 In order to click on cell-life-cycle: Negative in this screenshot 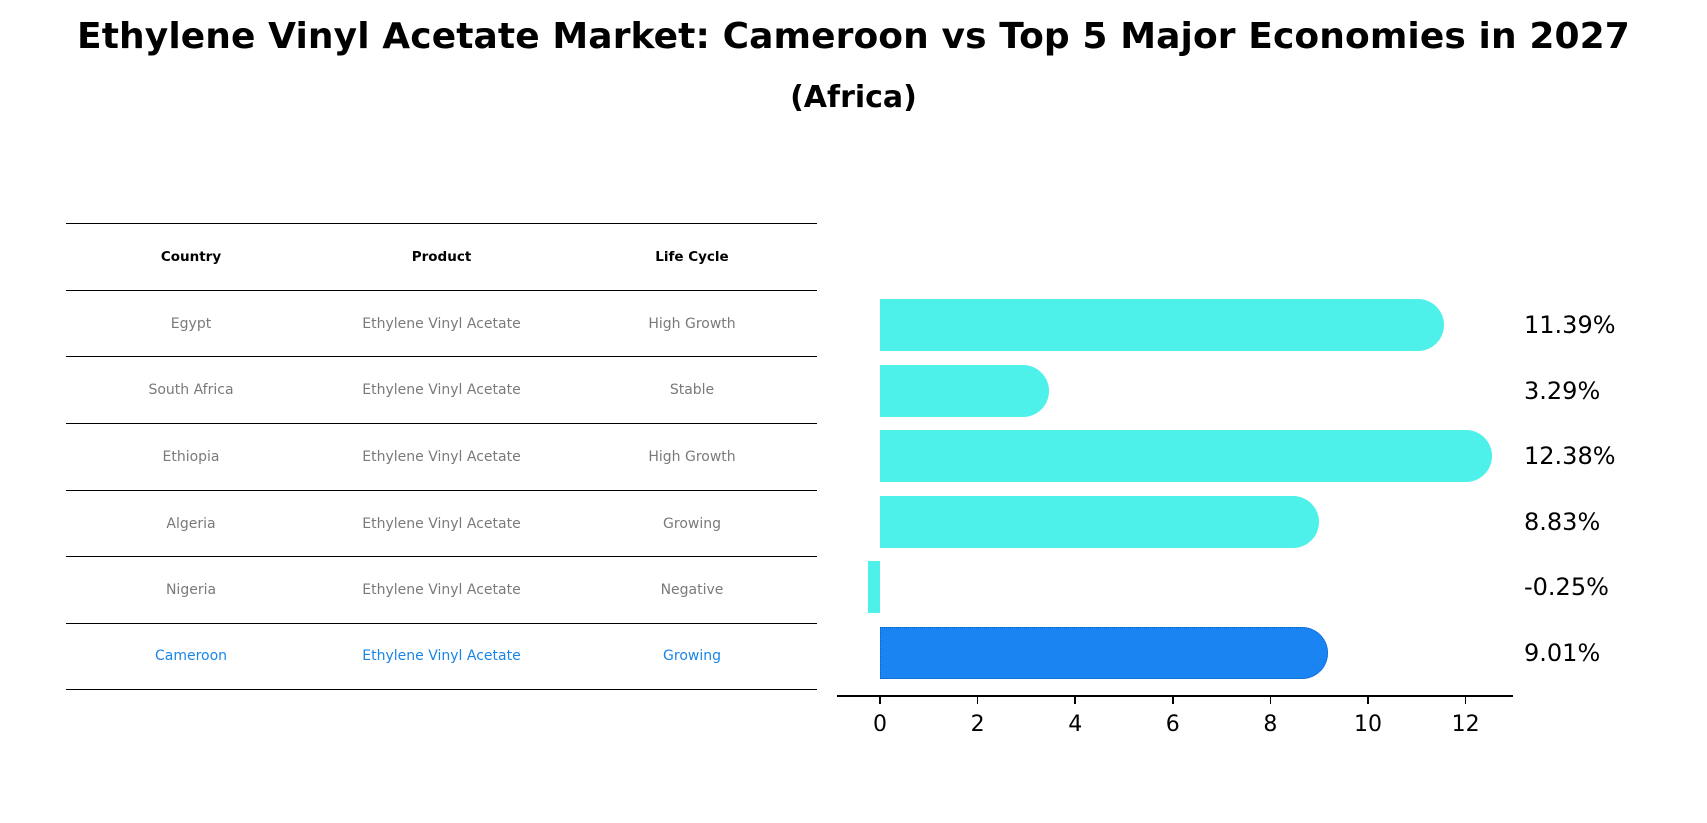, I will do `click(692, 590)`.